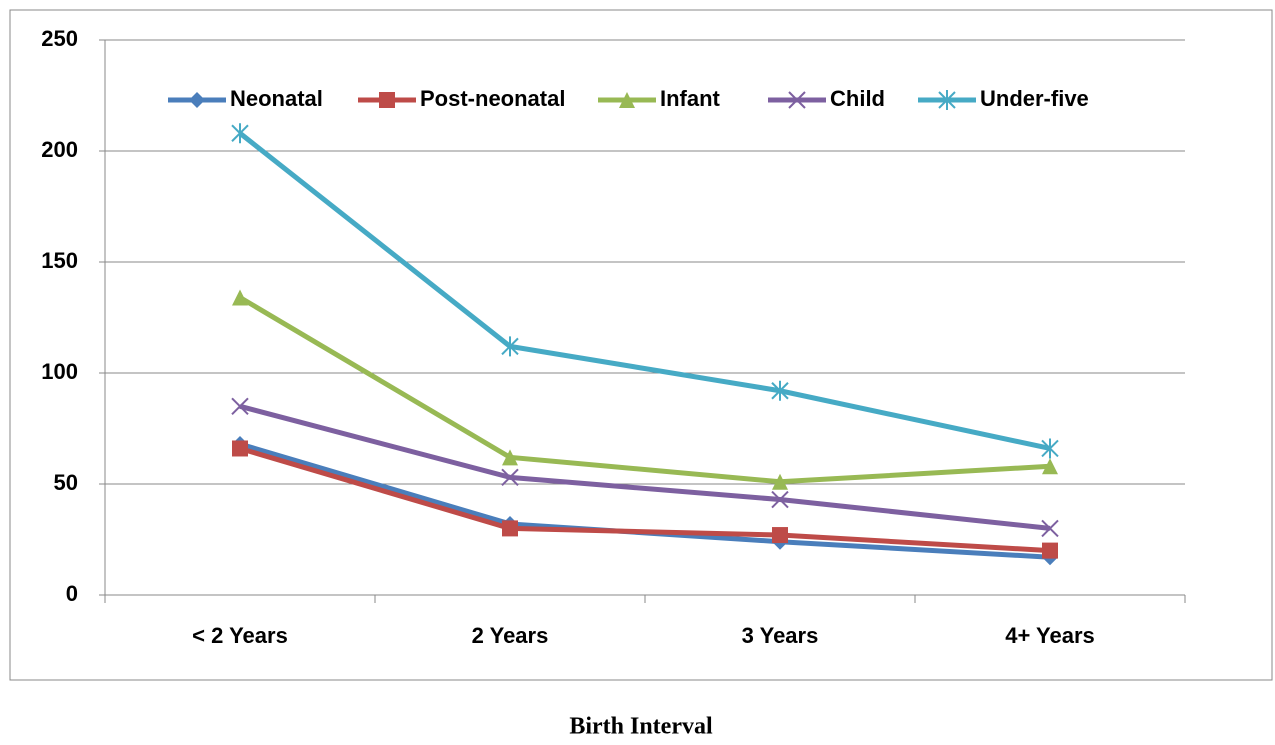  What do you see at coordinates (1034, 98) in the screenshot?
I see `legend-label: Under-five` at bounding box center [1034, 98].